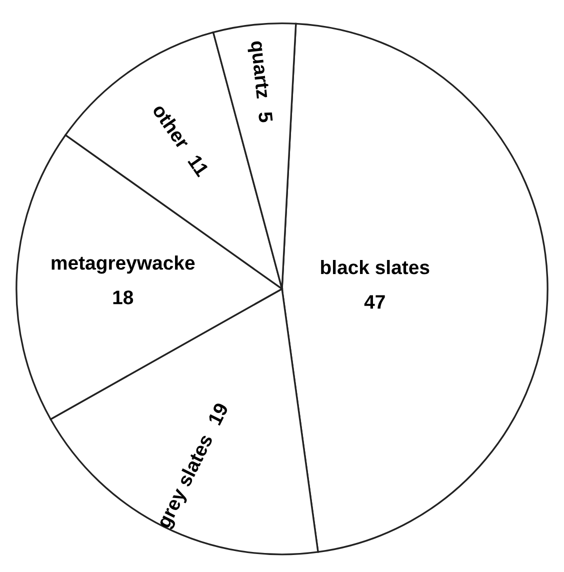 The height and width of the screenshot is (572, 564). I want to click on data-label: 5, so click(265, 117).